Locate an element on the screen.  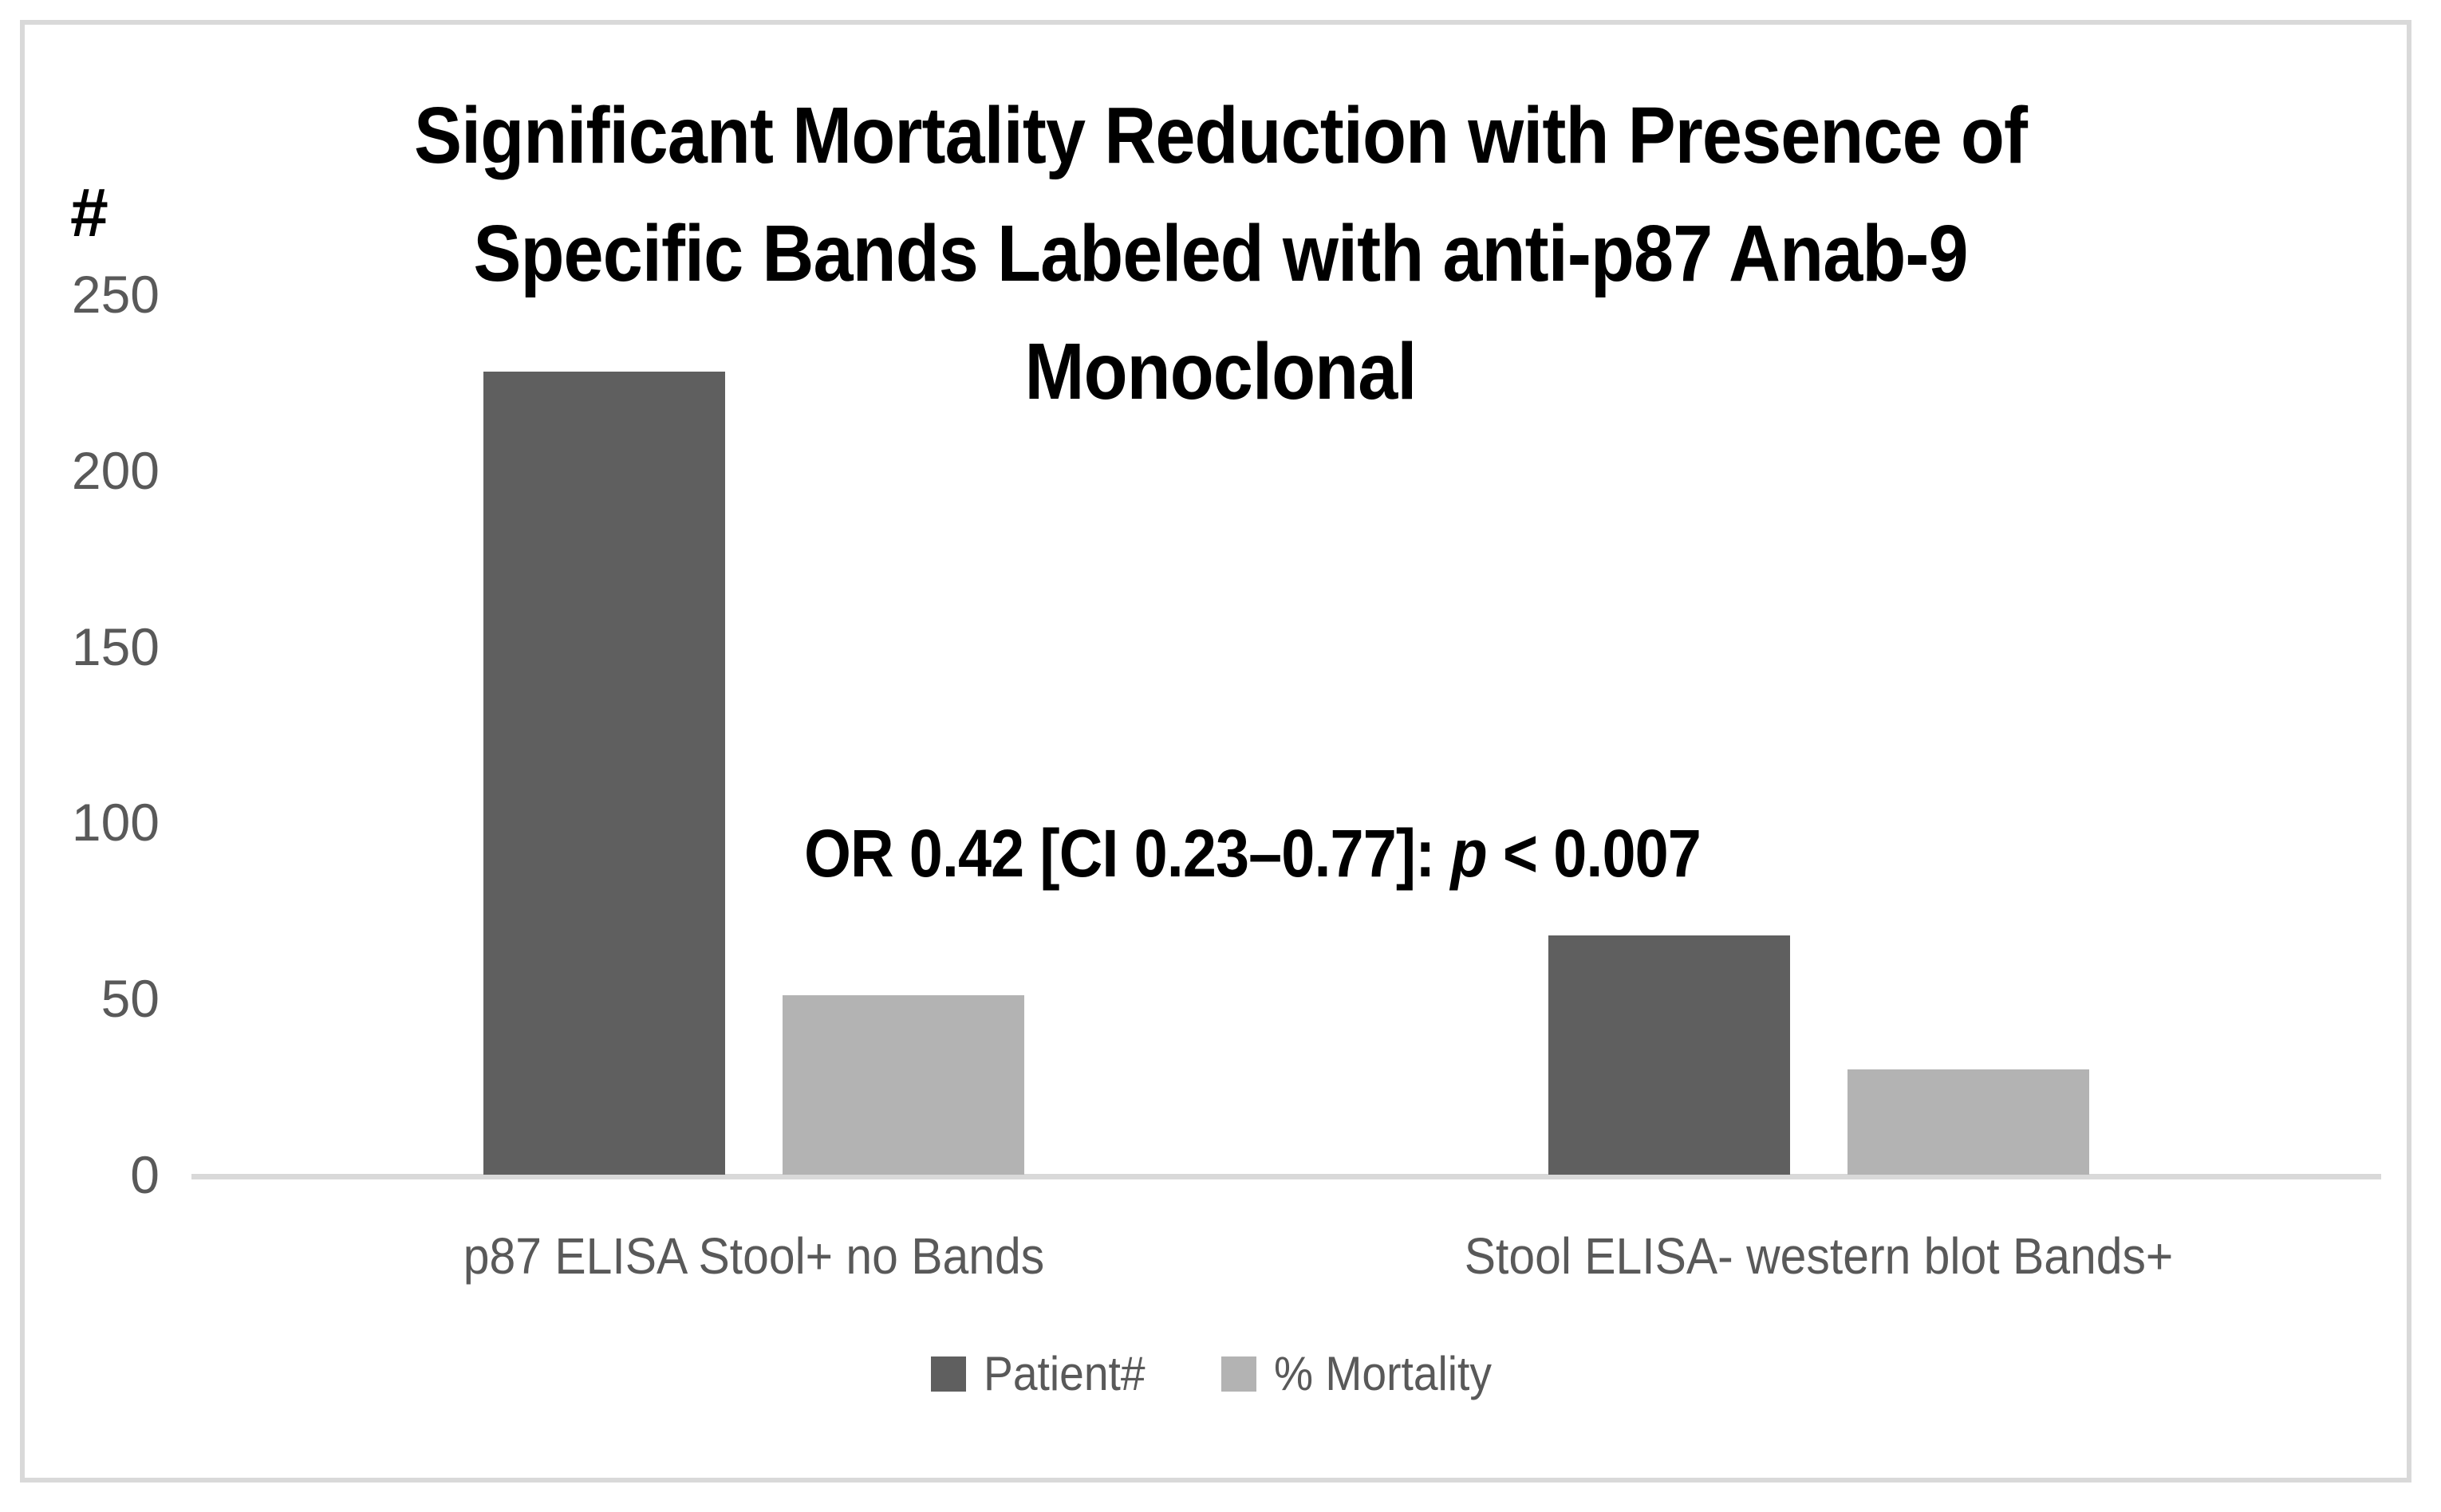
x-axis-line is located at coordinates (1286, 1176).